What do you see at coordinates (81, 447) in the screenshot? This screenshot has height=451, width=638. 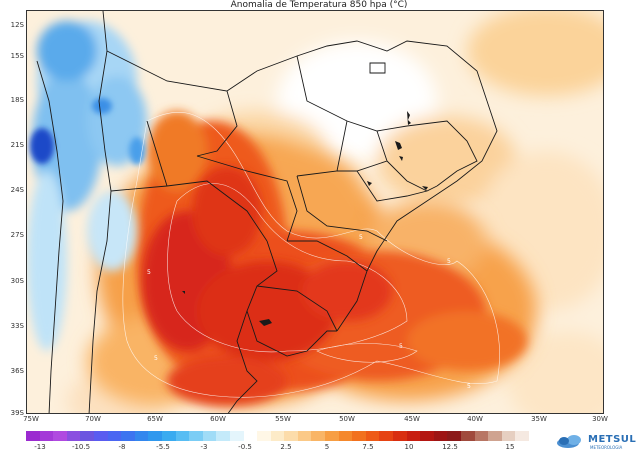 I see `colorbar-label: -10.5` at bounding box center [81, 447].